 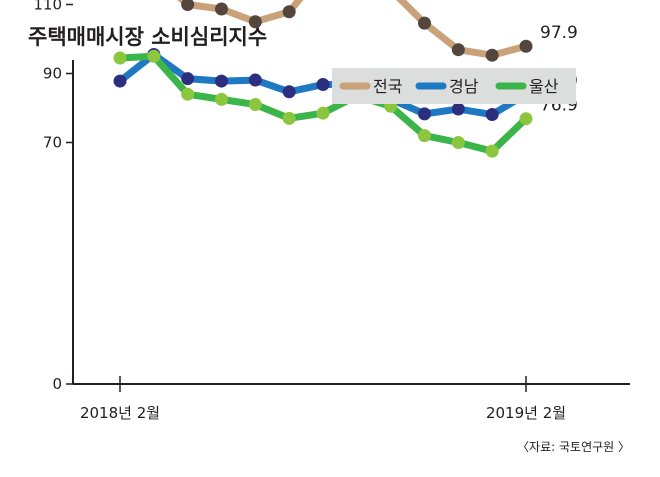 What do you see at coordinates (464, 86) in the screenshot?
I see `legend-label: 경남` at bounding box center [464, 86].